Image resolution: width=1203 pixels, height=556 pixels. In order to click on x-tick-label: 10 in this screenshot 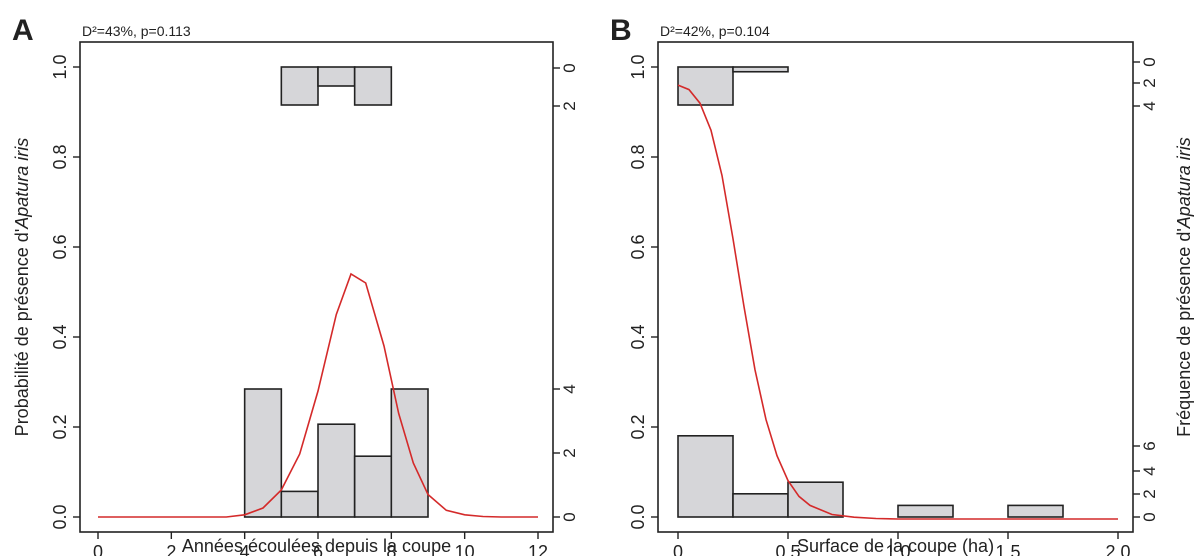, I will do `click(465, 549)`.